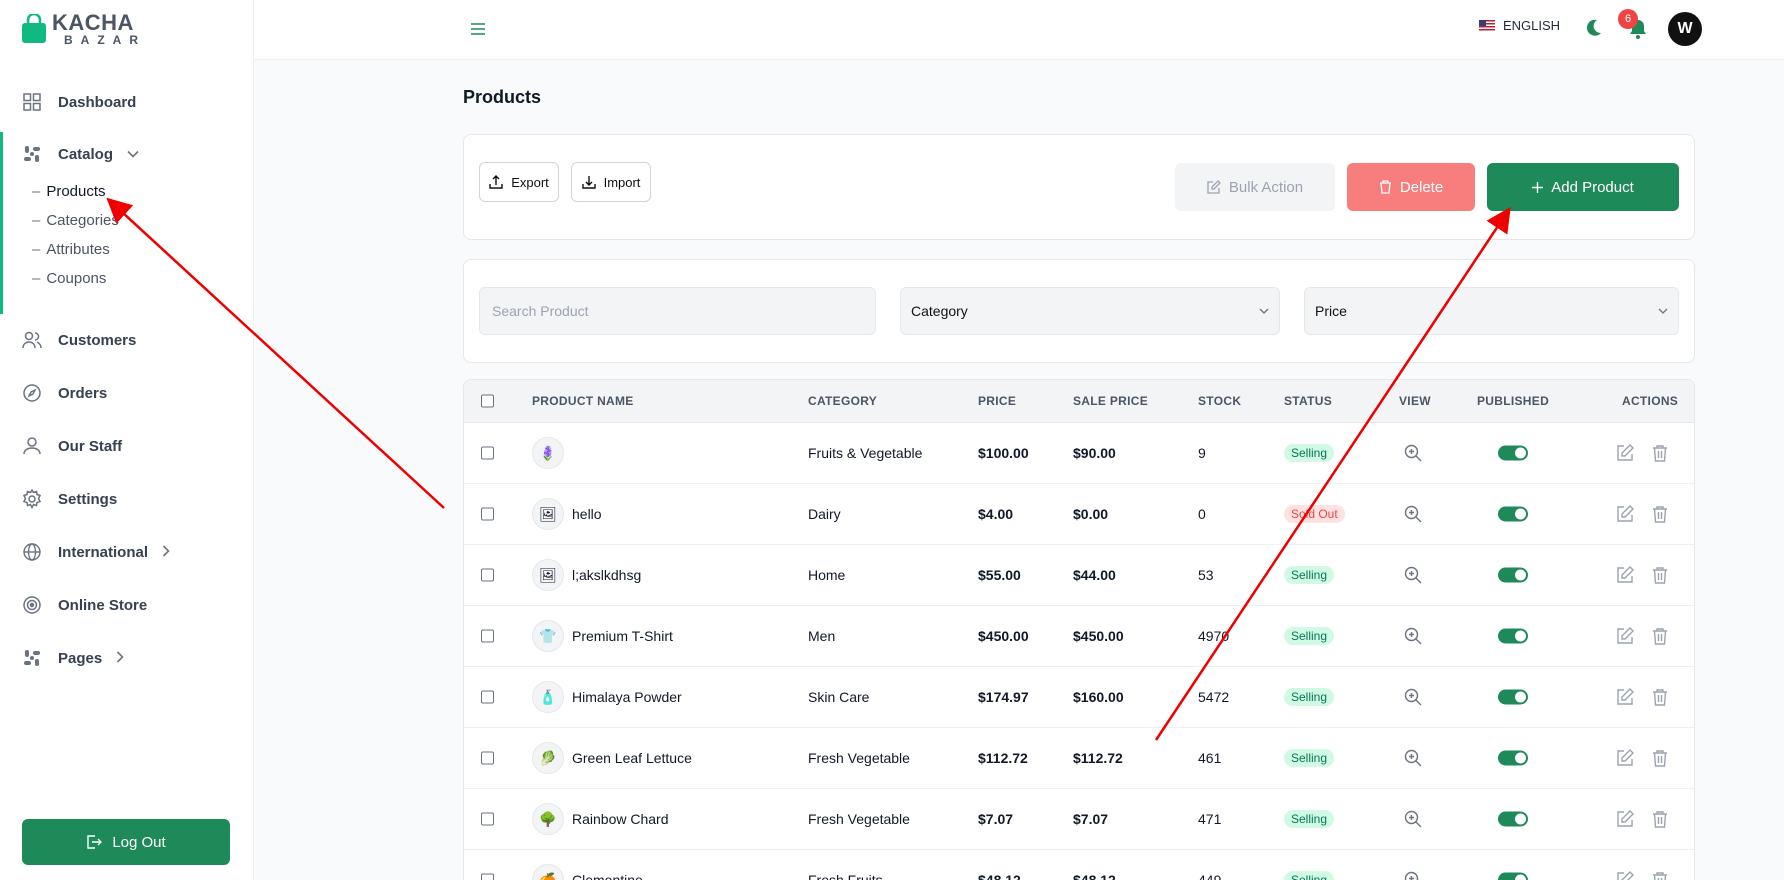  What do you see at coordinates (32, 605) in the screenshot?
I see `target-icon` at bounding box center [32, 605].